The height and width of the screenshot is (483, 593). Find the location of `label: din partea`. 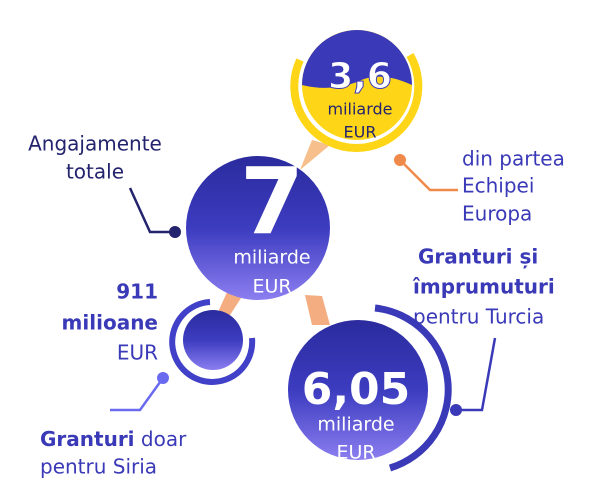

label: din partea is located at coordinates (513, 159).